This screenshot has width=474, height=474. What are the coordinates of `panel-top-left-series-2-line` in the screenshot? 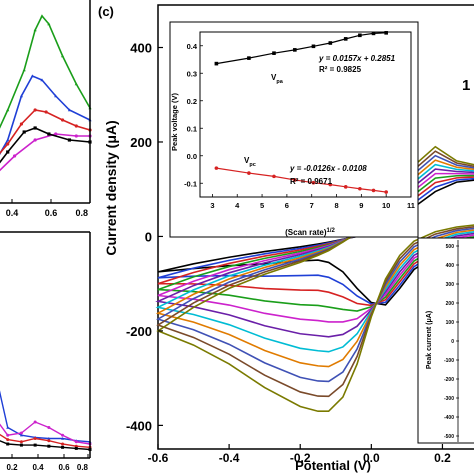 It's located at (45, 115).